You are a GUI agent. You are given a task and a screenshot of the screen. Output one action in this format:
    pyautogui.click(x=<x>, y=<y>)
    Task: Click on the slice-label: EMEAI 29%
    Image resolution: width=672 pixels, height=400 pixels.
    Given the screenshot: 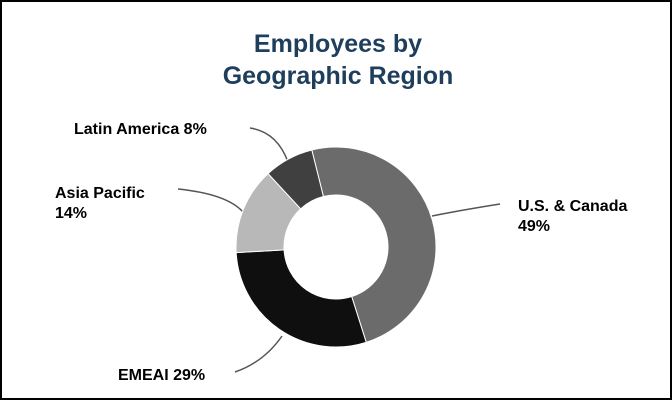 What is the action you would take?
    pyautogui.click(x=188, y=376)
    